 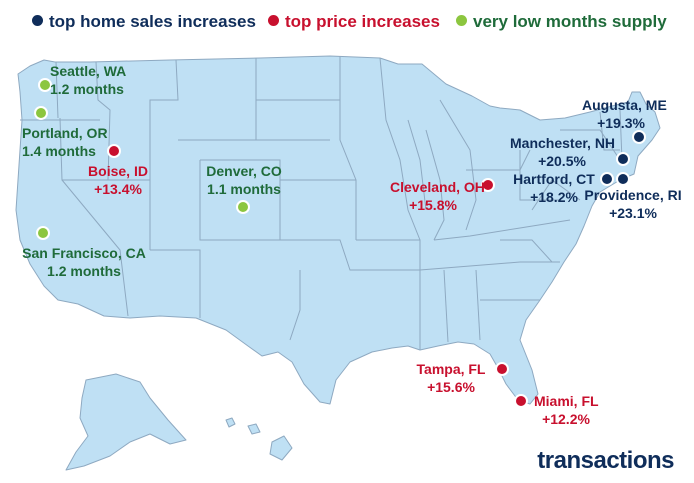 I want to click on san-francisco-name: San Francisco, CA, so click(x=84, y=253).